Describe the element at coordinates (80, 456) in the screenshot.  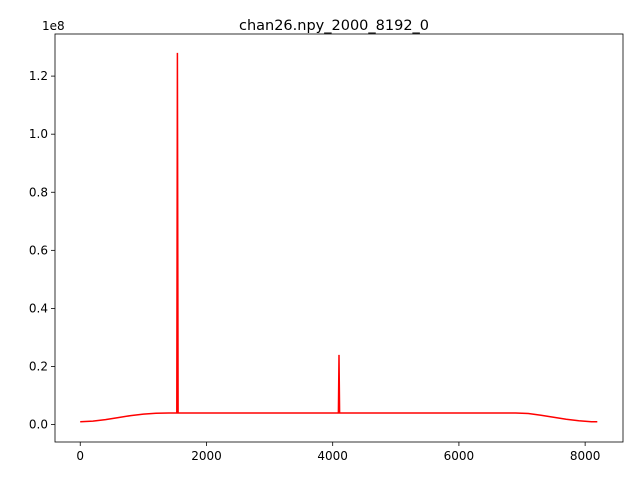
I see `x-tick-label: 0` at that location.